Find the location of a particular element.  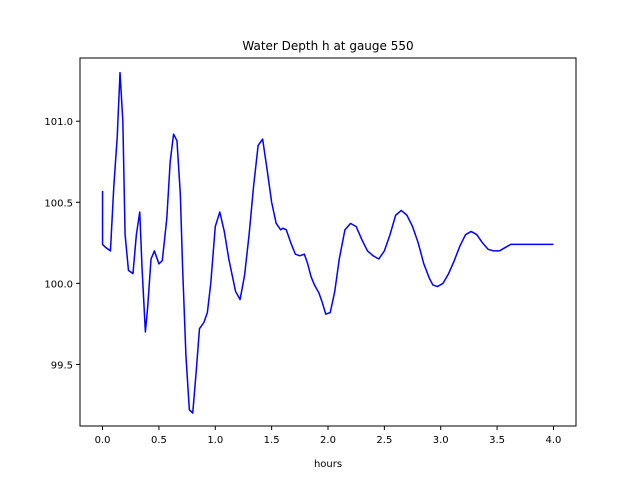

y-tick-label: 100.0 is located at coordinates (58, 284).